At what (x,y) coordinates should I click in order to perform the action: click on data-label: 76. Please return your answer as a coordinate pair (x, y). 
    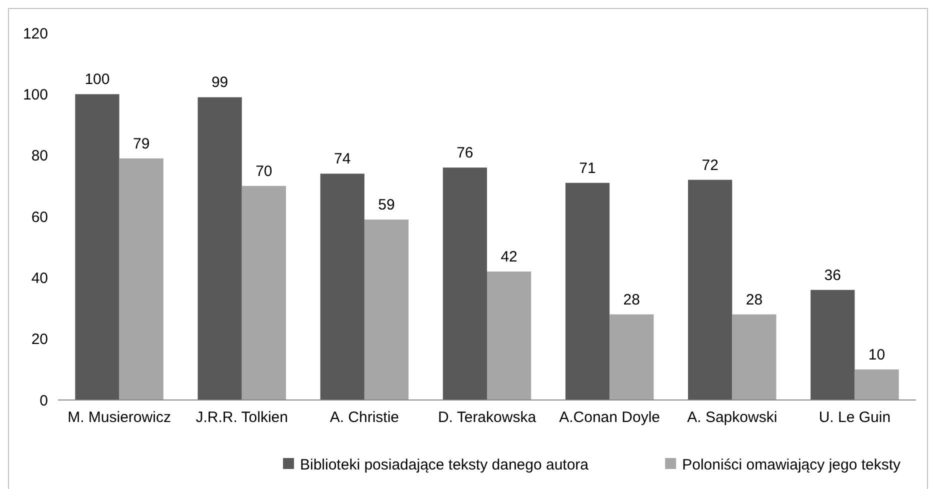
    Looking at the image, I should click on (465, 153).